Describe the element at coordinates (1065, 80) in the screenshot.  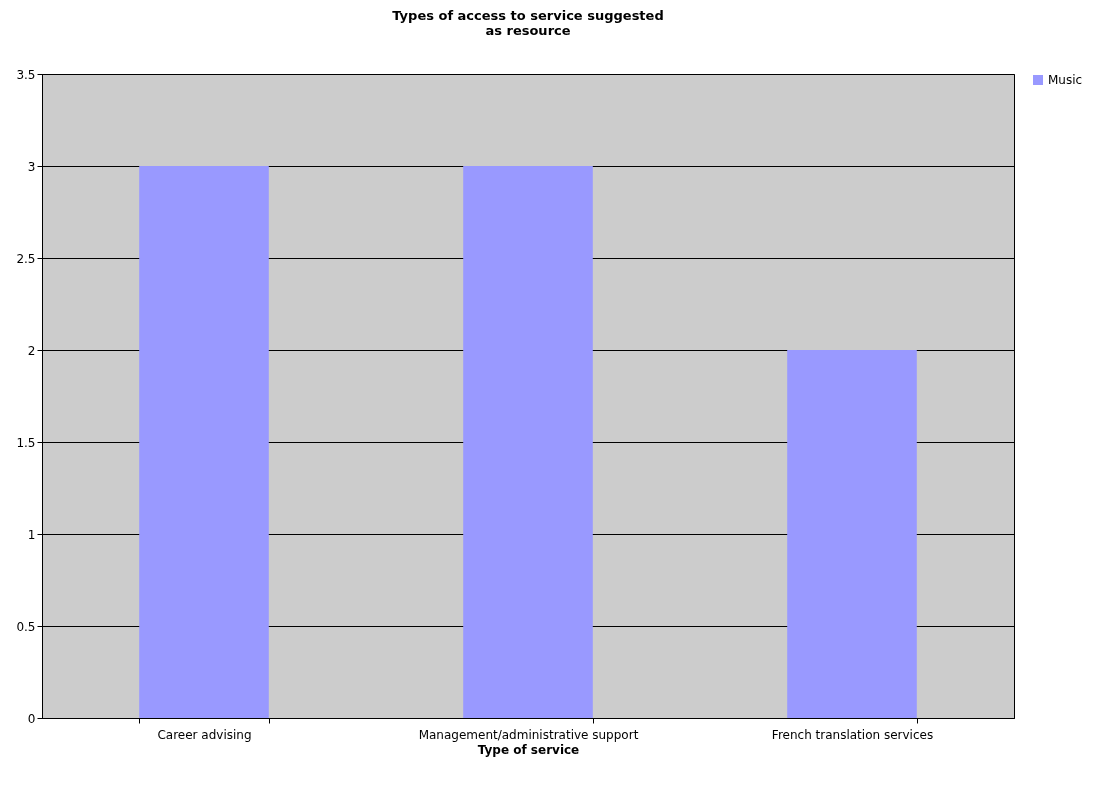
I see `legend-label: Music` at that location.